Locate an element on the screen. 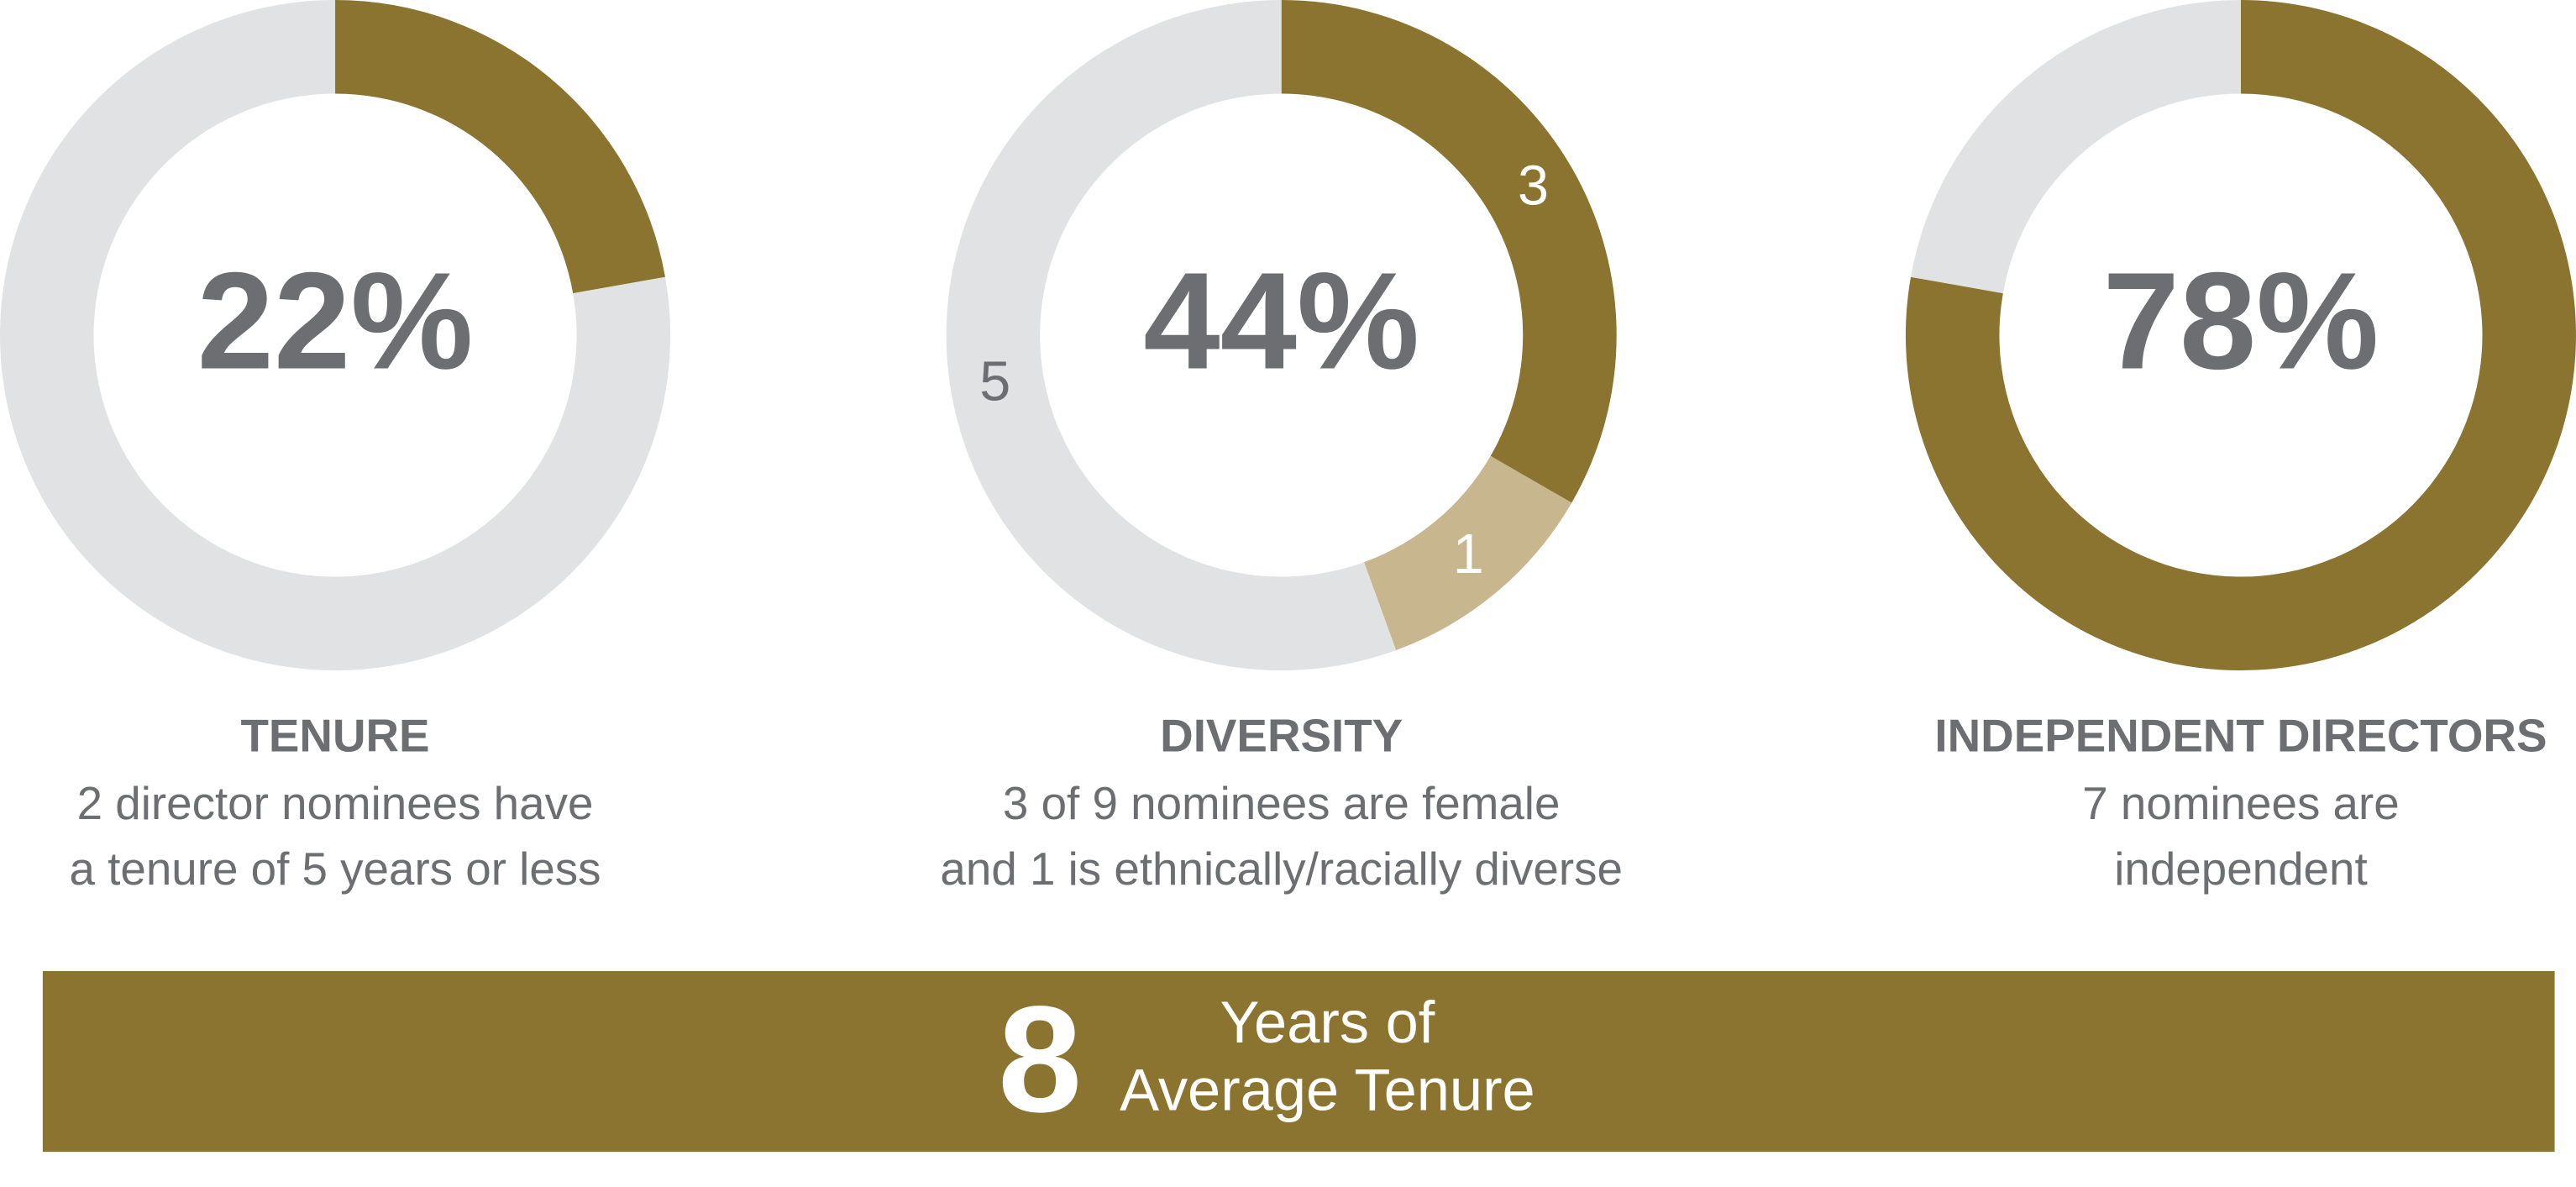  center-label: 78% is located at coordinates (2241, 321).